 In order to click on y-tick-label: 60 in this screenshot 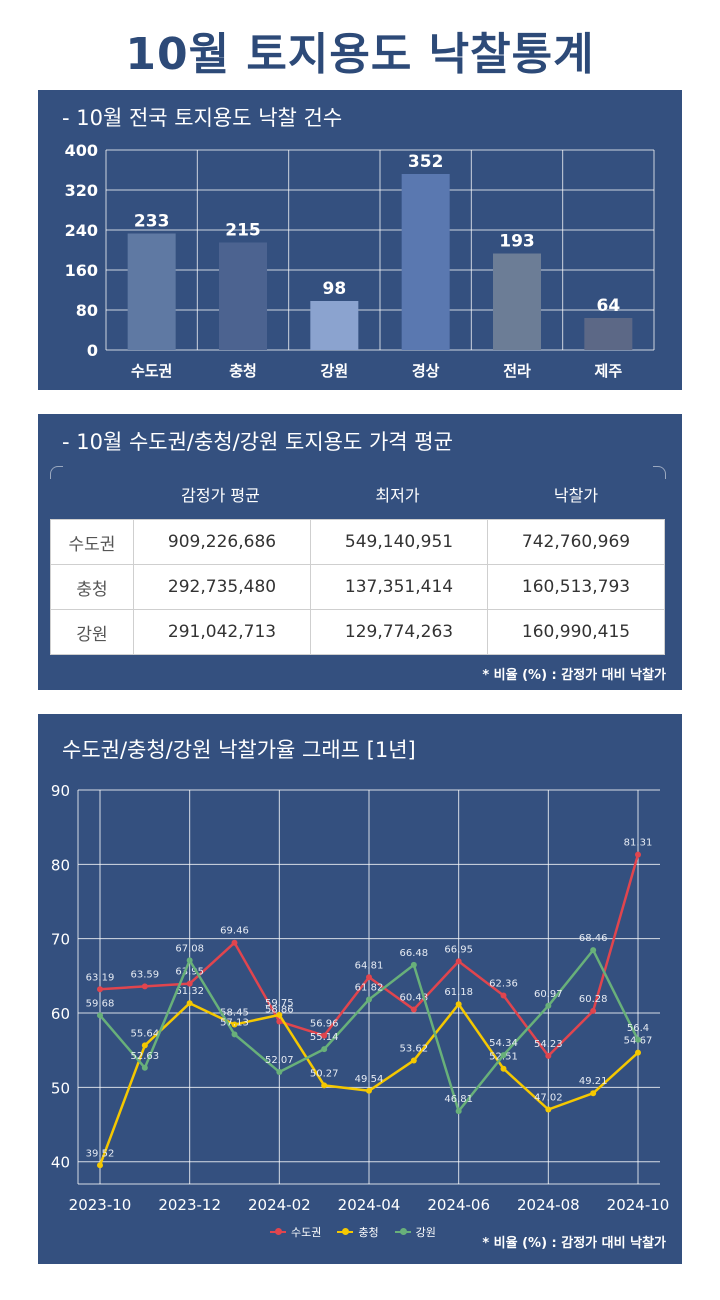, I will do `click(60, 1014)`.